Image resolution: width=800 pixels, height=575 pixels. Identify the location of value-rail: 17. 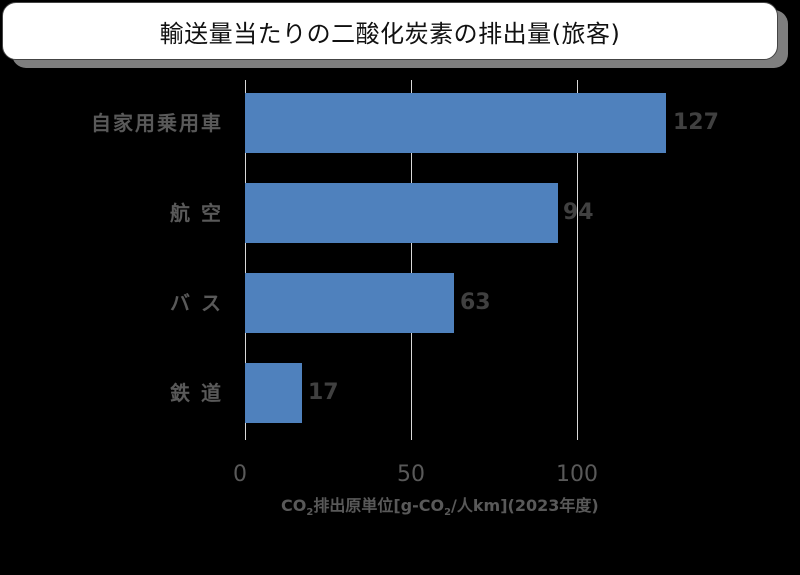
(323, 392).